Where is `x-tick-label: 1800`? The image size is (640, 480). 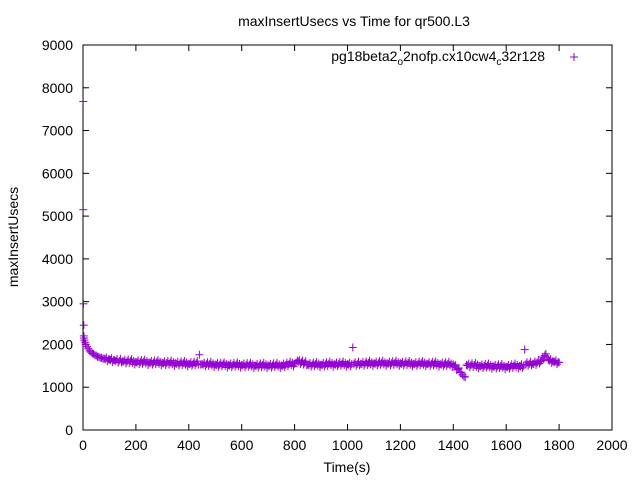 x-tick-label: 1800 is located at coordinates (559, 445).